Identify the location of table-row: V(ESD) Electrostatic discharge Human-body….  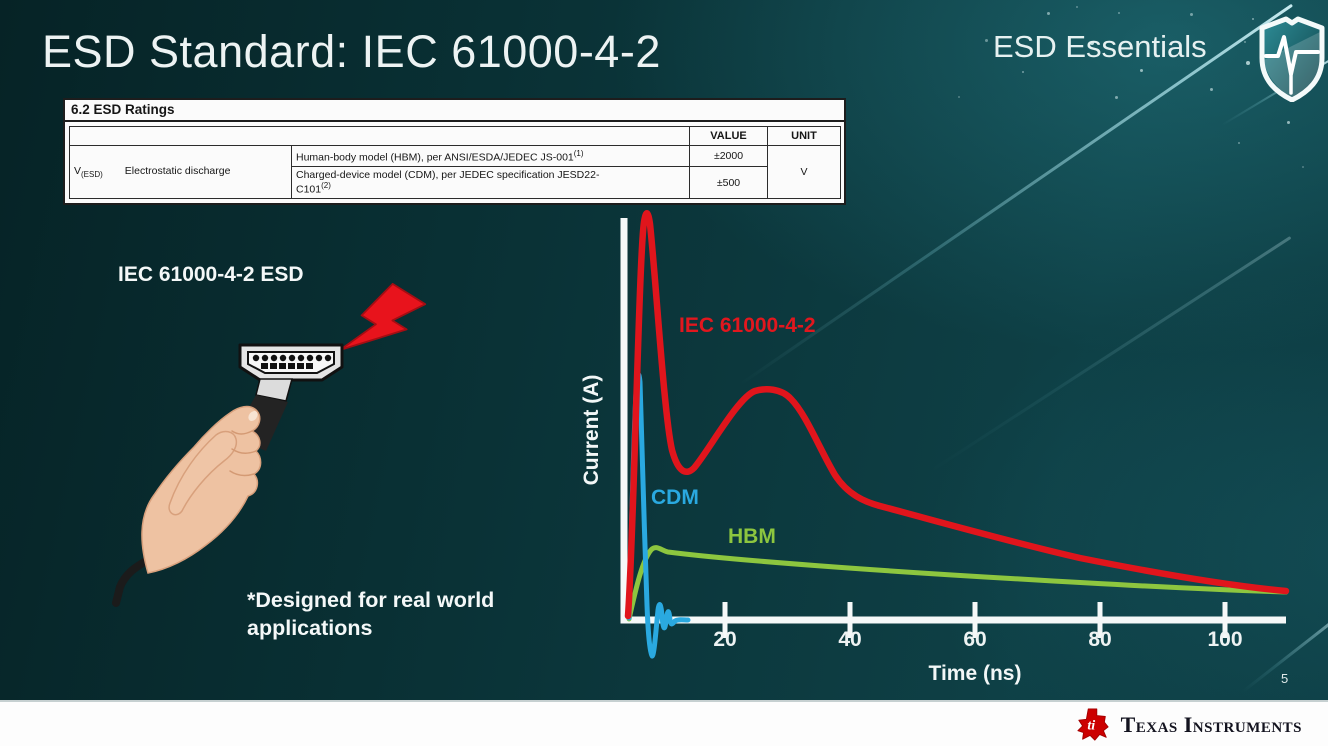
(455, 172).